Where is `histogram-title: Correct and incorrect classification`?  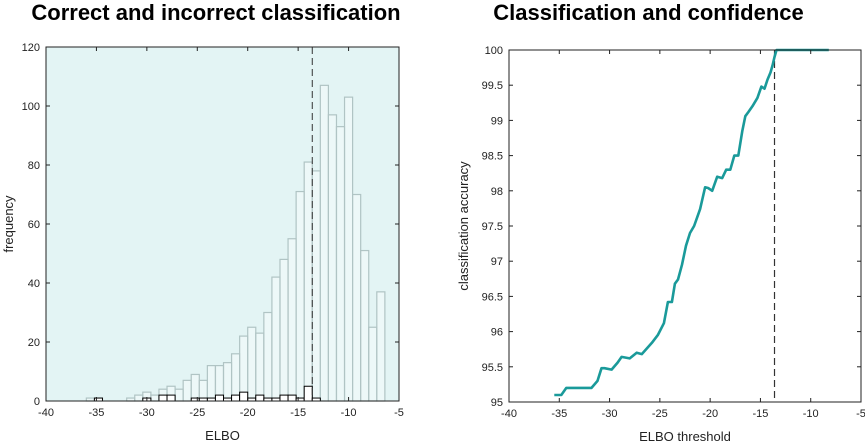
histogram-title: Correct and incorrect classification is located at coordinates (216, 12).